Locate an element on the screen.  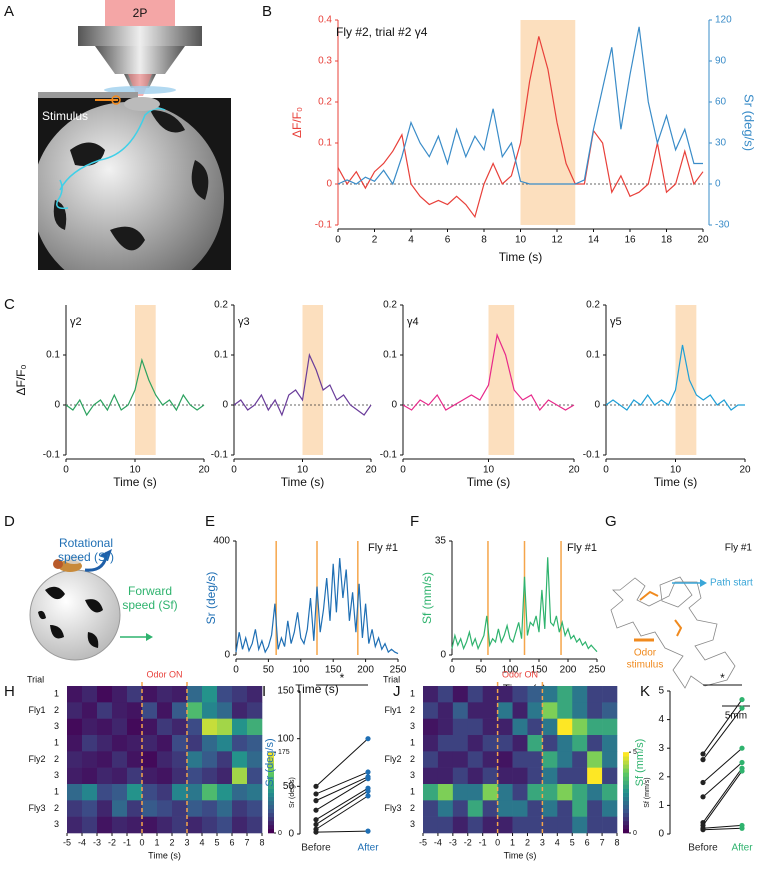
x-tick-label: 1 is located at coordinates (156, 842).